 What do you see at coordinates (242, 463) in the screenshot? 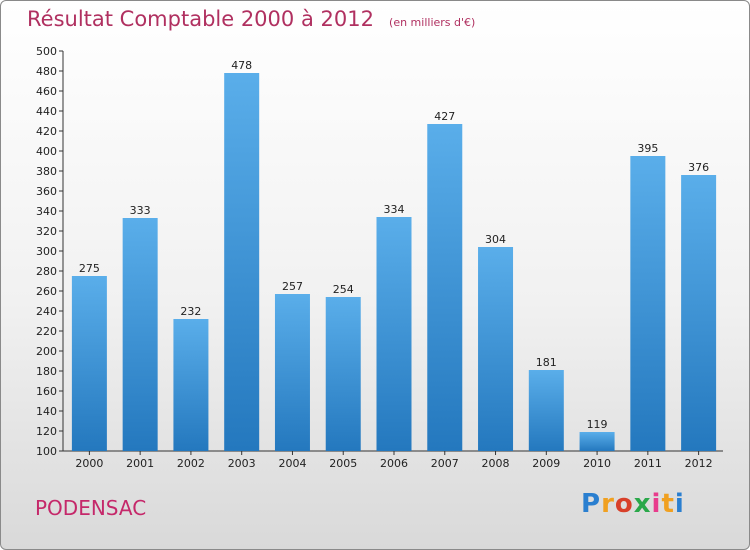
I see `x-tick-label: 2003` at bounding box center [242, 463].